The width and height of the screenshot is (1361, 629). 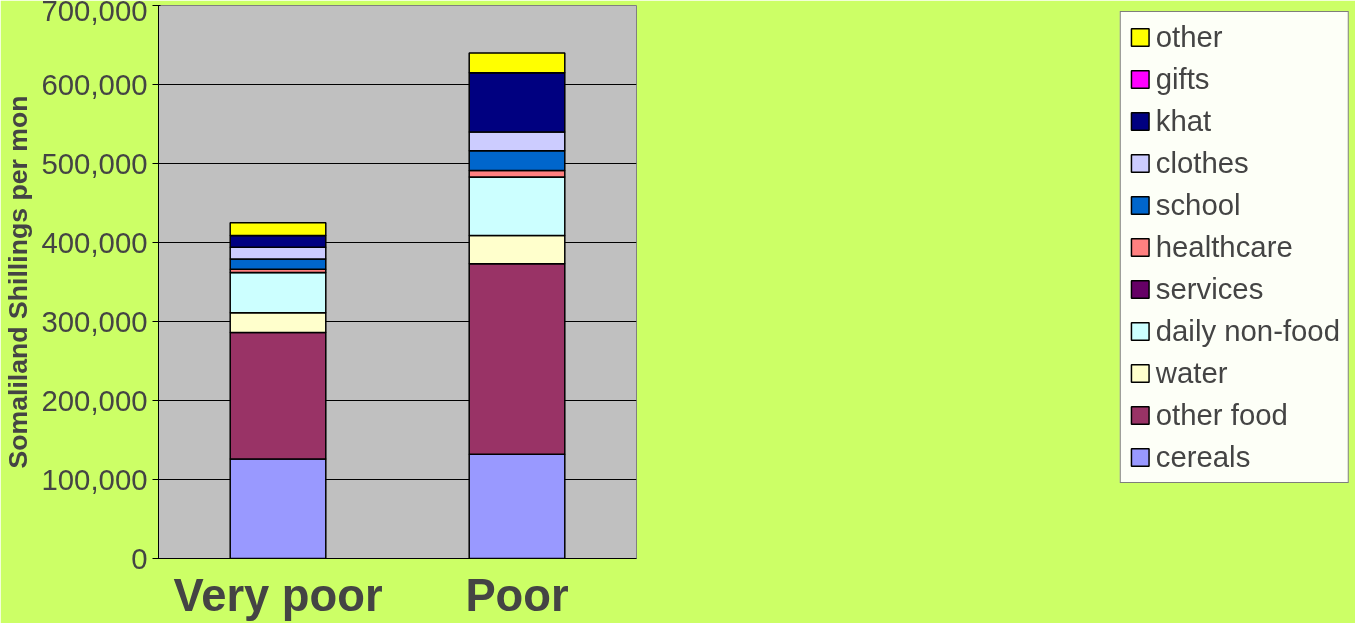 What do you see at coordinates (94, 84) in the screenshot?
I see `y-tick-label: 600,000` at bounding box center [94, 84].